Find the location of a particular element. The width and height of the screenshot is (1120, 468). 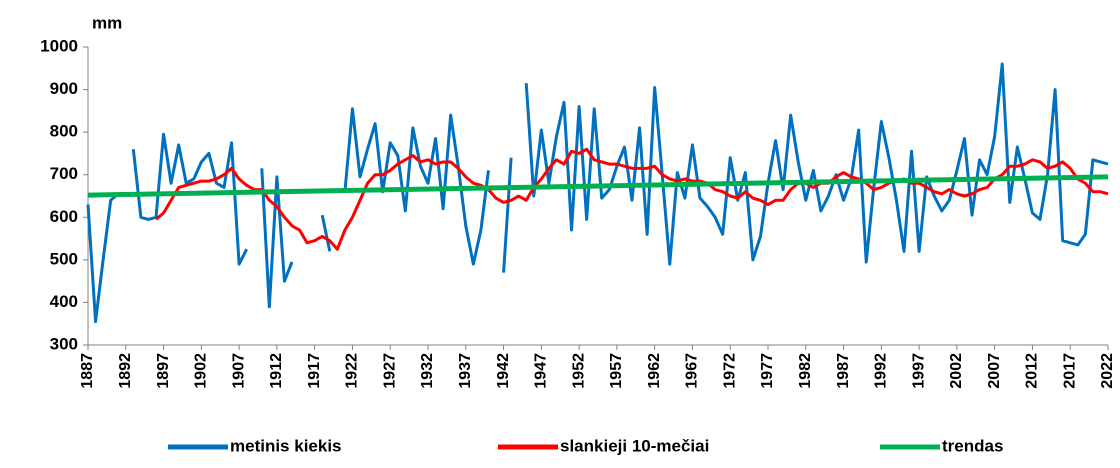

x-tick-label: 1927 is located at coordinates (389, 371).